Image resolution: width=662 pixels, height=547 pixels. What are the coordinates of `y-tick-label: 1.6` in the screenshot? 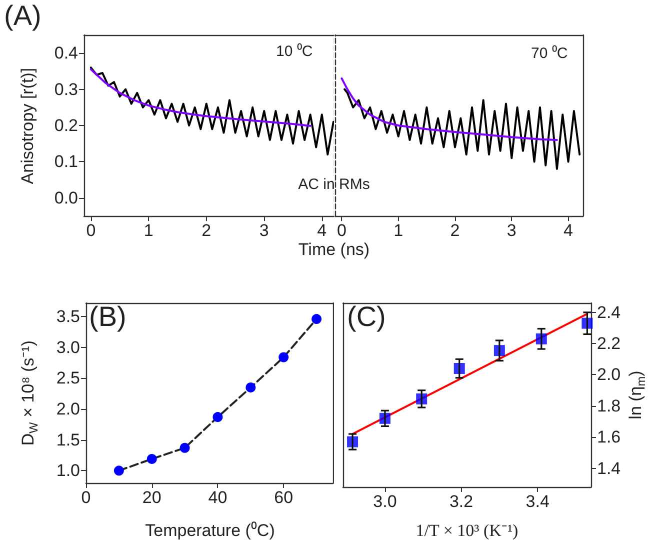 It's located at (609, 437).